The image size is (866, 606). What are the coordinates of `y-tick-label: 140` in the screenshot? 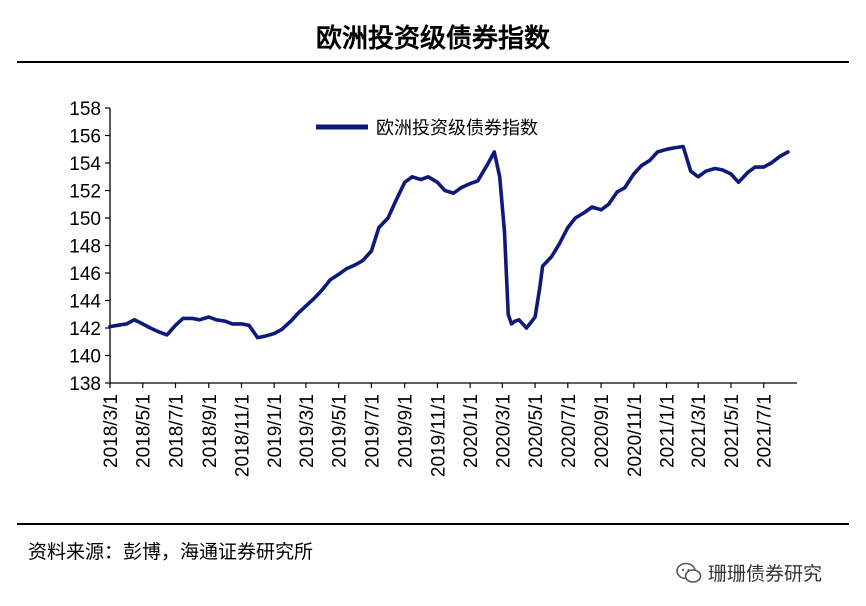 It's located at (85, 357).